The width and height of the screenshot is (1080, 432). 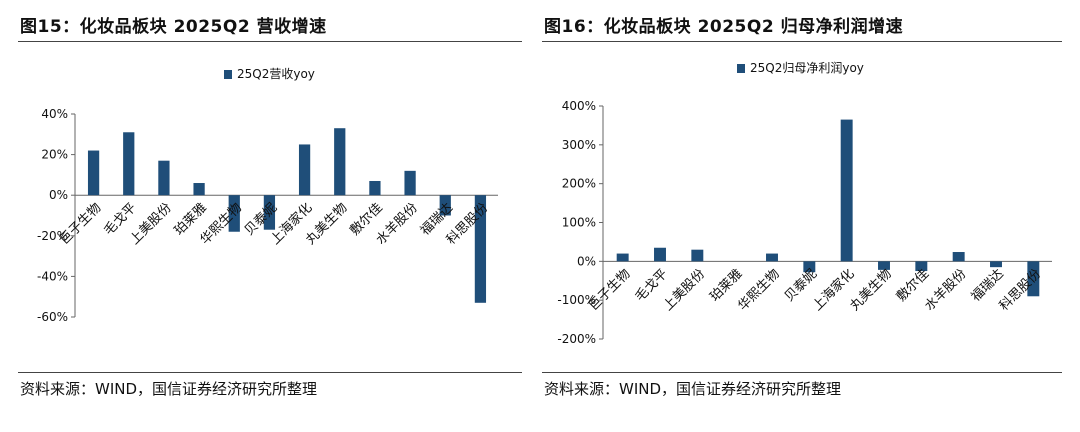 What do you see at coordinates (52, 236) in the screenshot?
I see `y-tick-label: -20%` at bounding box center [52, 236].